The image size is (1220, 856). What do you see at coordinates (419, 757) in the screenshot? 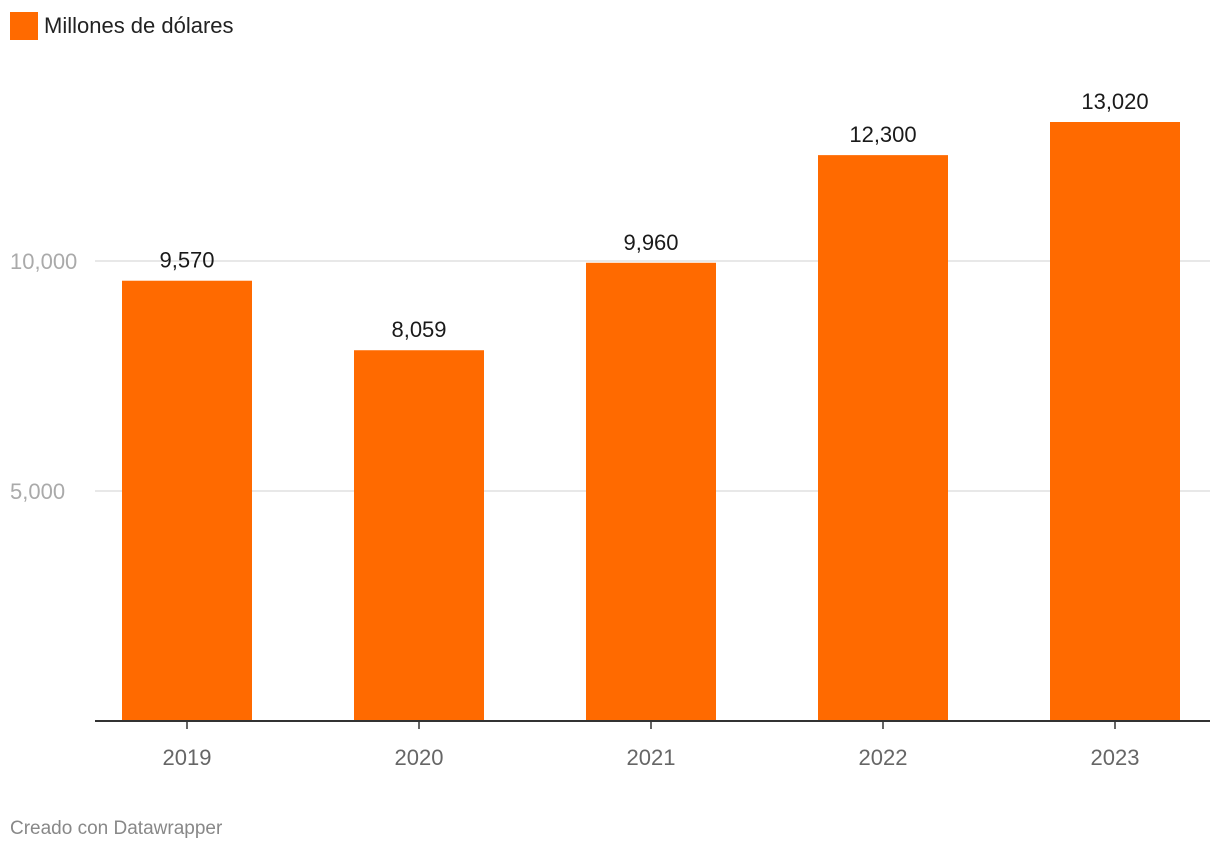
I see `x-tick-label: 2020` at bounding box center [419, 757].